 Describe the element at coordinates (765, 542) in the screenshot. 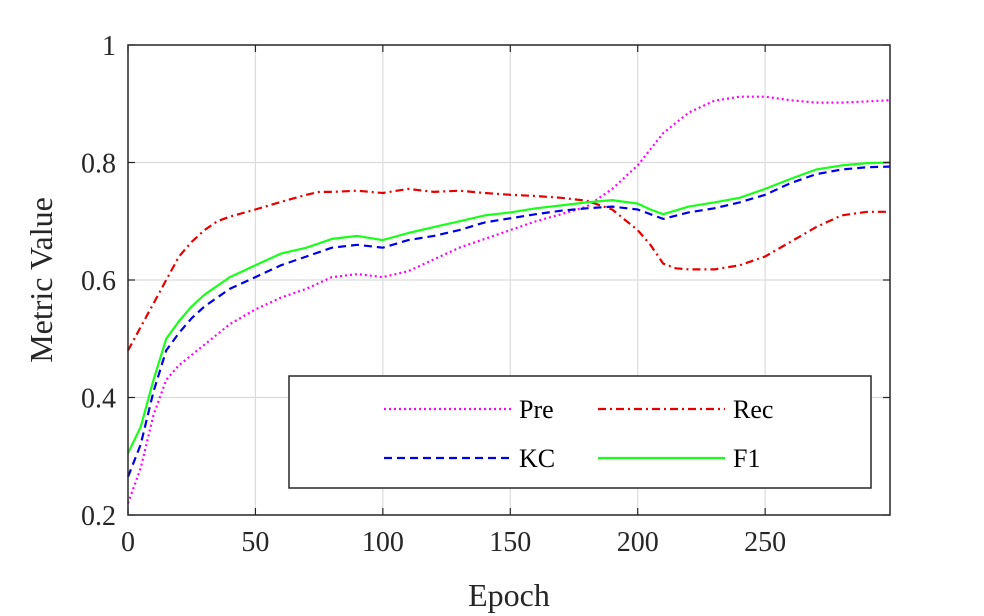

I see `x-tick-label: 250` at that location.